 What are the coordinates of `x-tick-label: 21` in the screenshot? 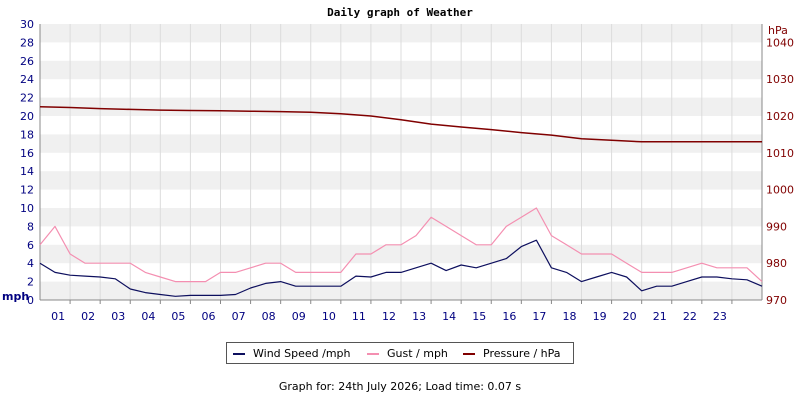 It's located at (660, 316).